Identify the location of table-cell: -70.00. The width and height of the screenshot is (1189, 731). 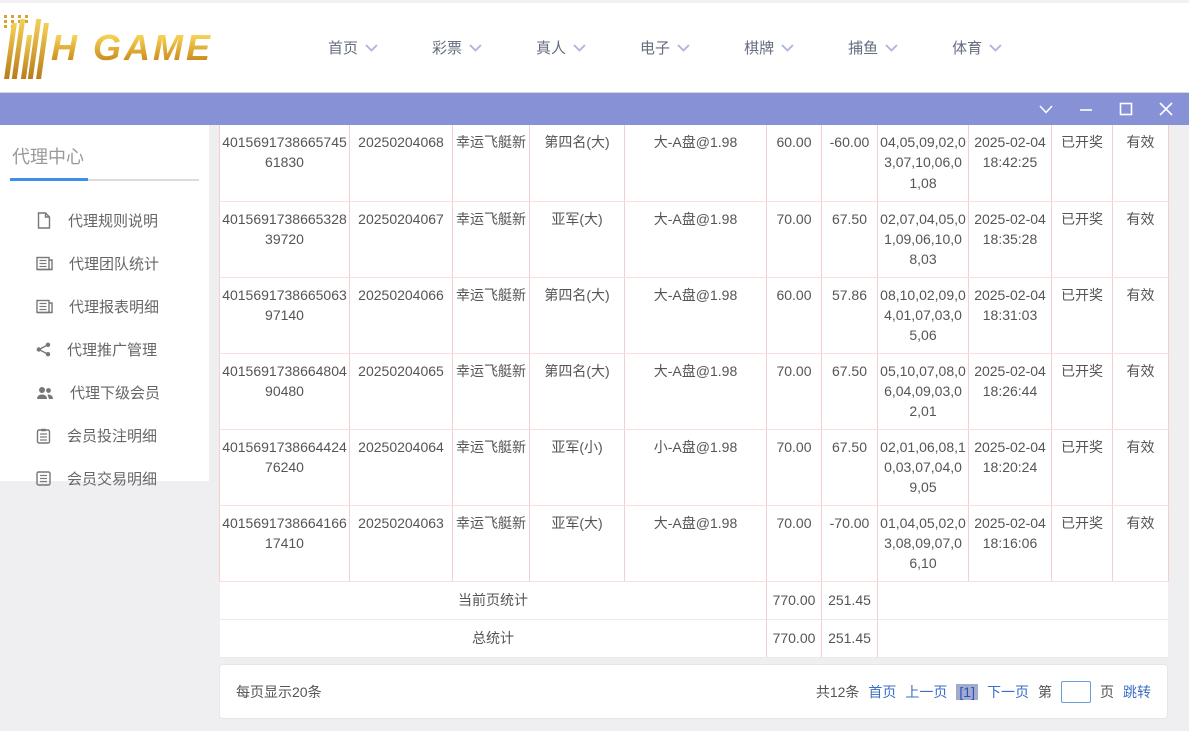
(849, 543).